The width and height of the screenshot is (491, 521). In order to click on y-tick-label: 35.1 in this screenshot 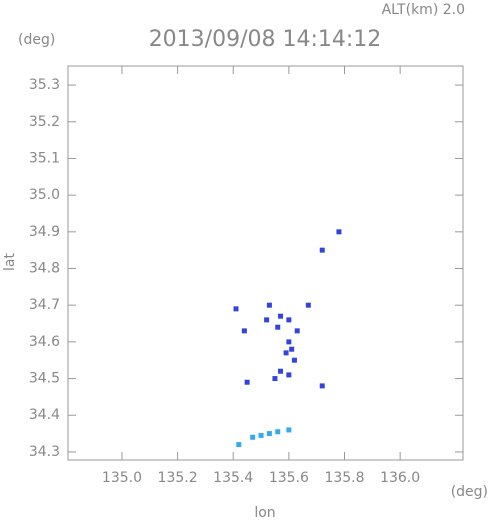, I will do `click(44, 158)`.